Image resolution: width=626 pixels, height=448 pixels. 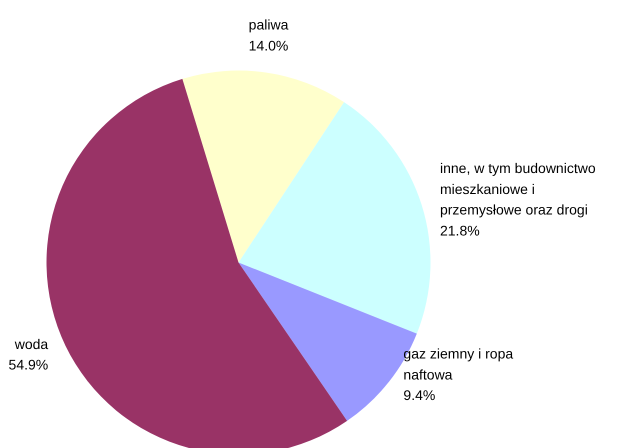 What do you see at coordinates (458, 364) in the screenshot?
I see `slice-label: gaz ziemny i ropa naftowa` at bounding box center [458, 364].